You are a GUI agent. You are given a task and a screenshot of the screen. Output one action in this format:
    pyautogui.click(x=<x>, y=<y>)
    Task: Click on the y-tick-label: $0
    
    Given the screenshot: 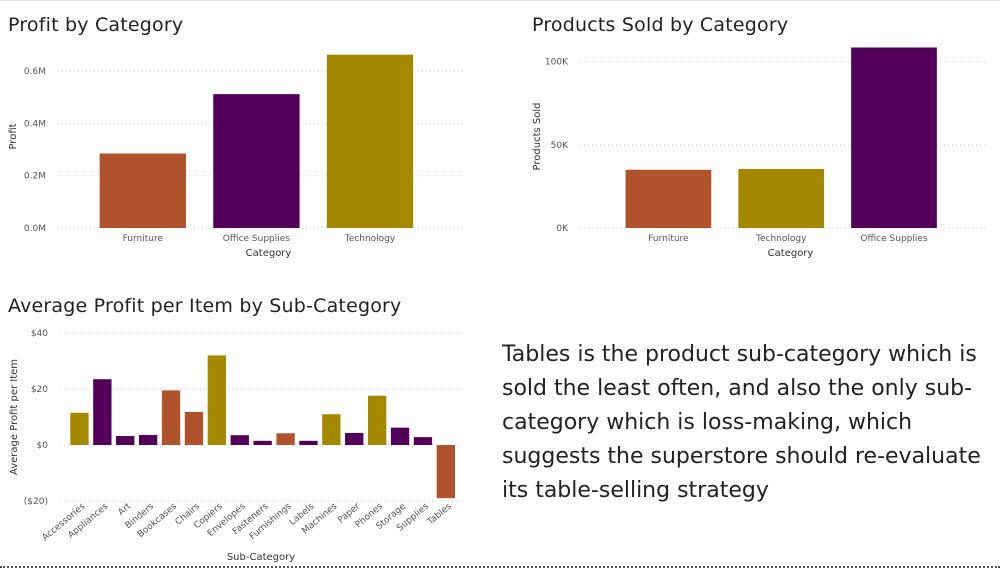 What is the action you would take?
    pyautogui.click(x=43, y=446)
    